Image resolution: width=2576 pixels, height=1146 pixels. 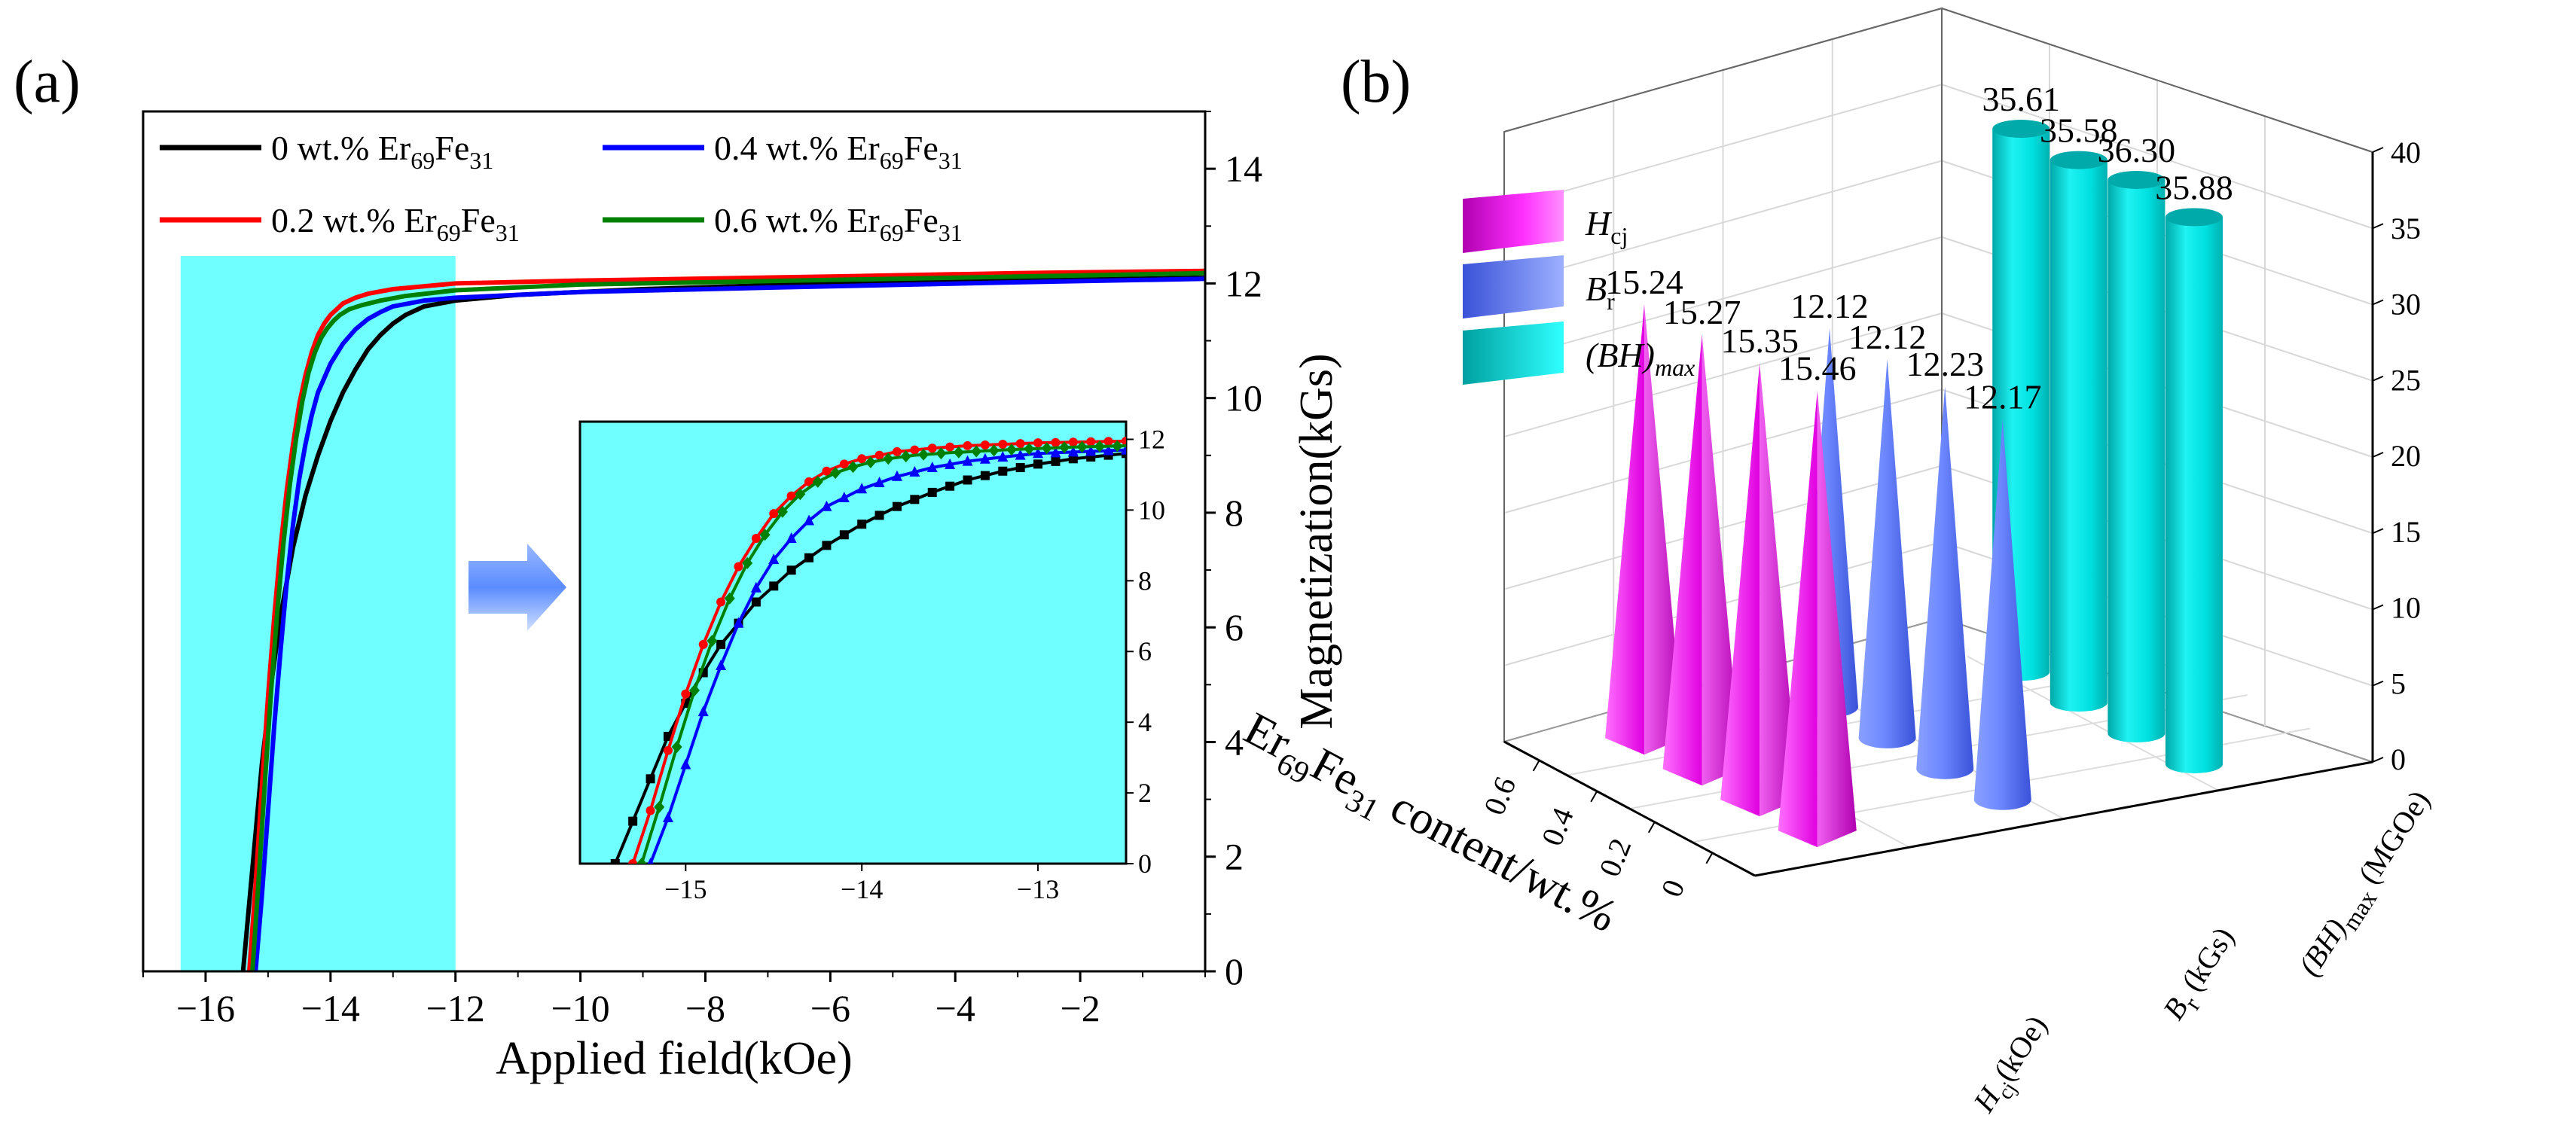 I want to click on legend-entry: Hcj, so click(x=1607, y=226).